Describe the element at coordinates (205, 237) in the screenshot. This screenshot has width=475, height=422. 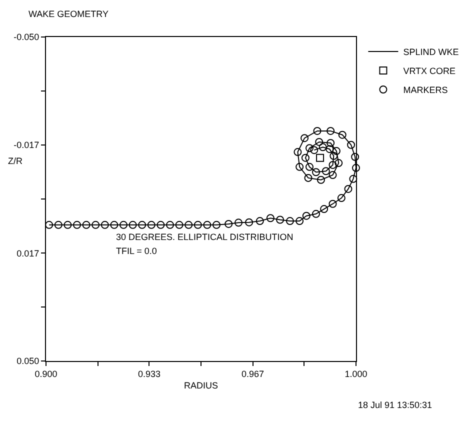
I see `annotation: 30 DEGREES. ELLIPTICAL DISTRIBUTION` at that location.